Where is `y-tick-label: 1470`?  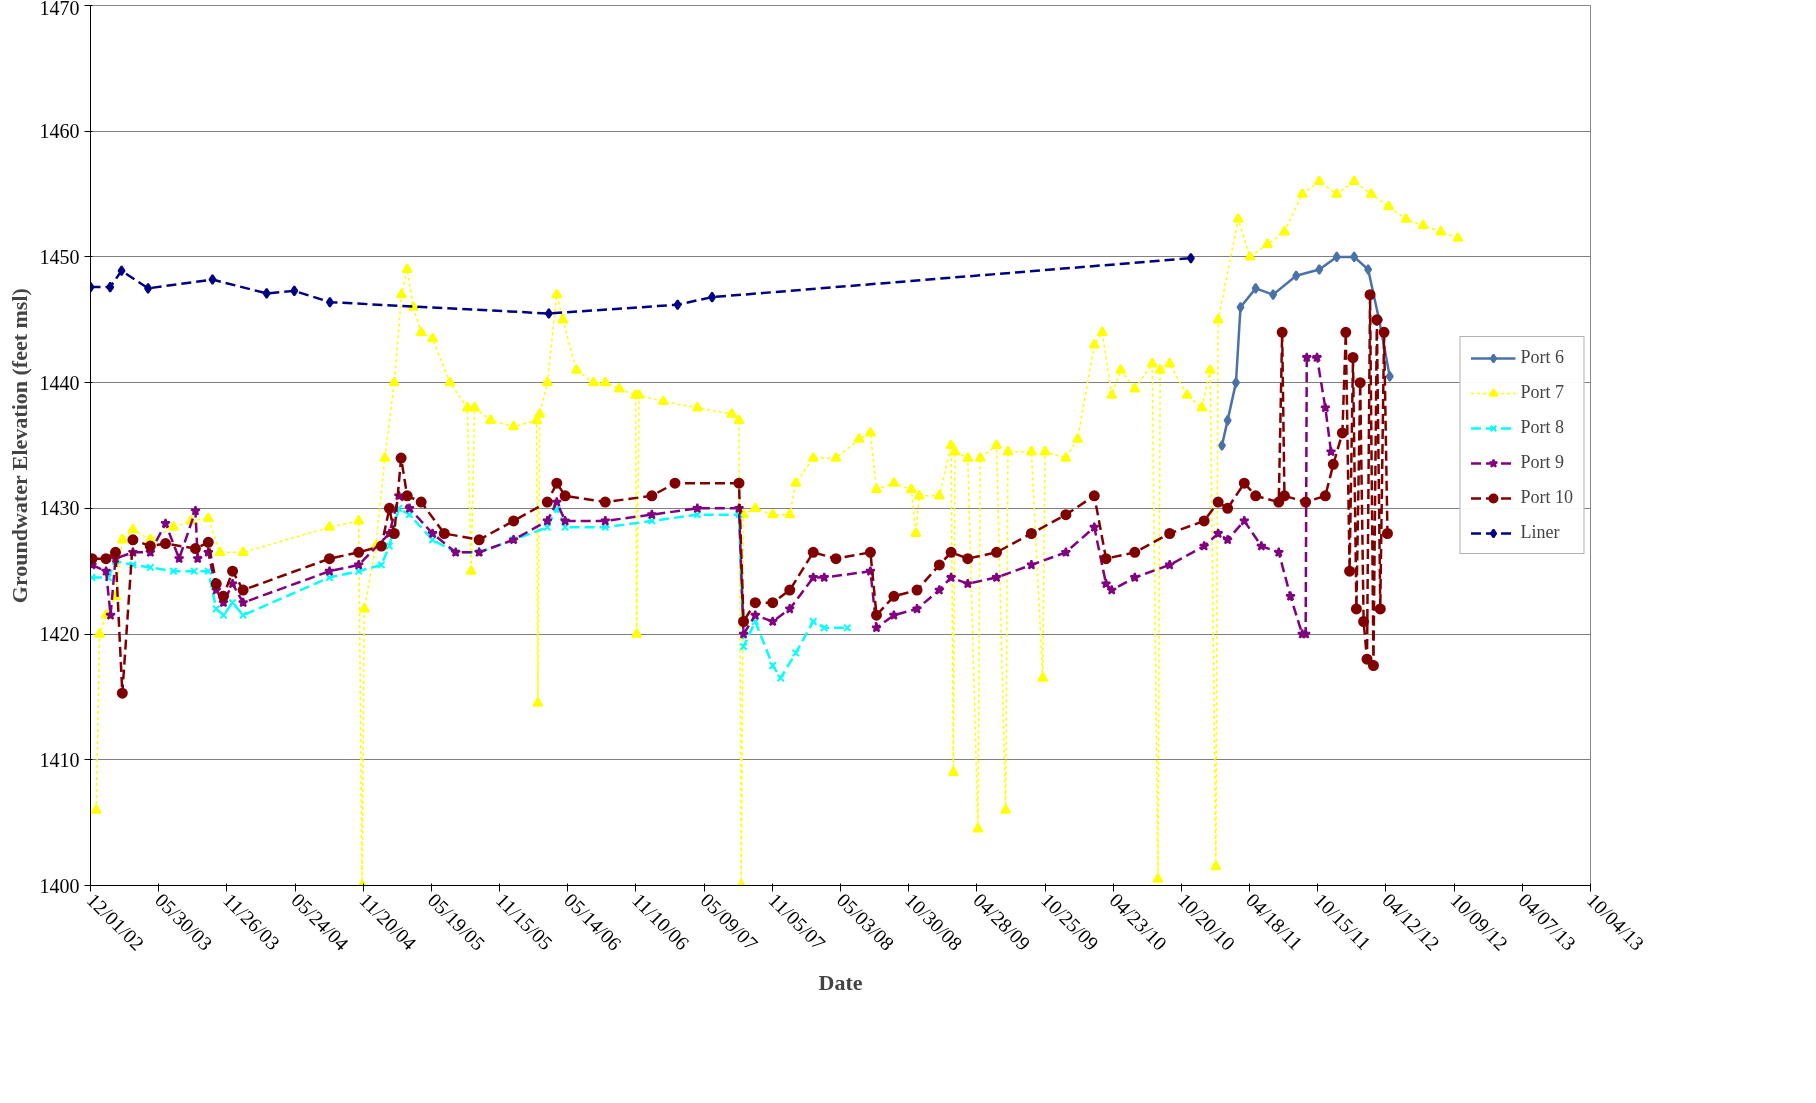 y-tick-label: 1470 is located at coordinates (59, 9).